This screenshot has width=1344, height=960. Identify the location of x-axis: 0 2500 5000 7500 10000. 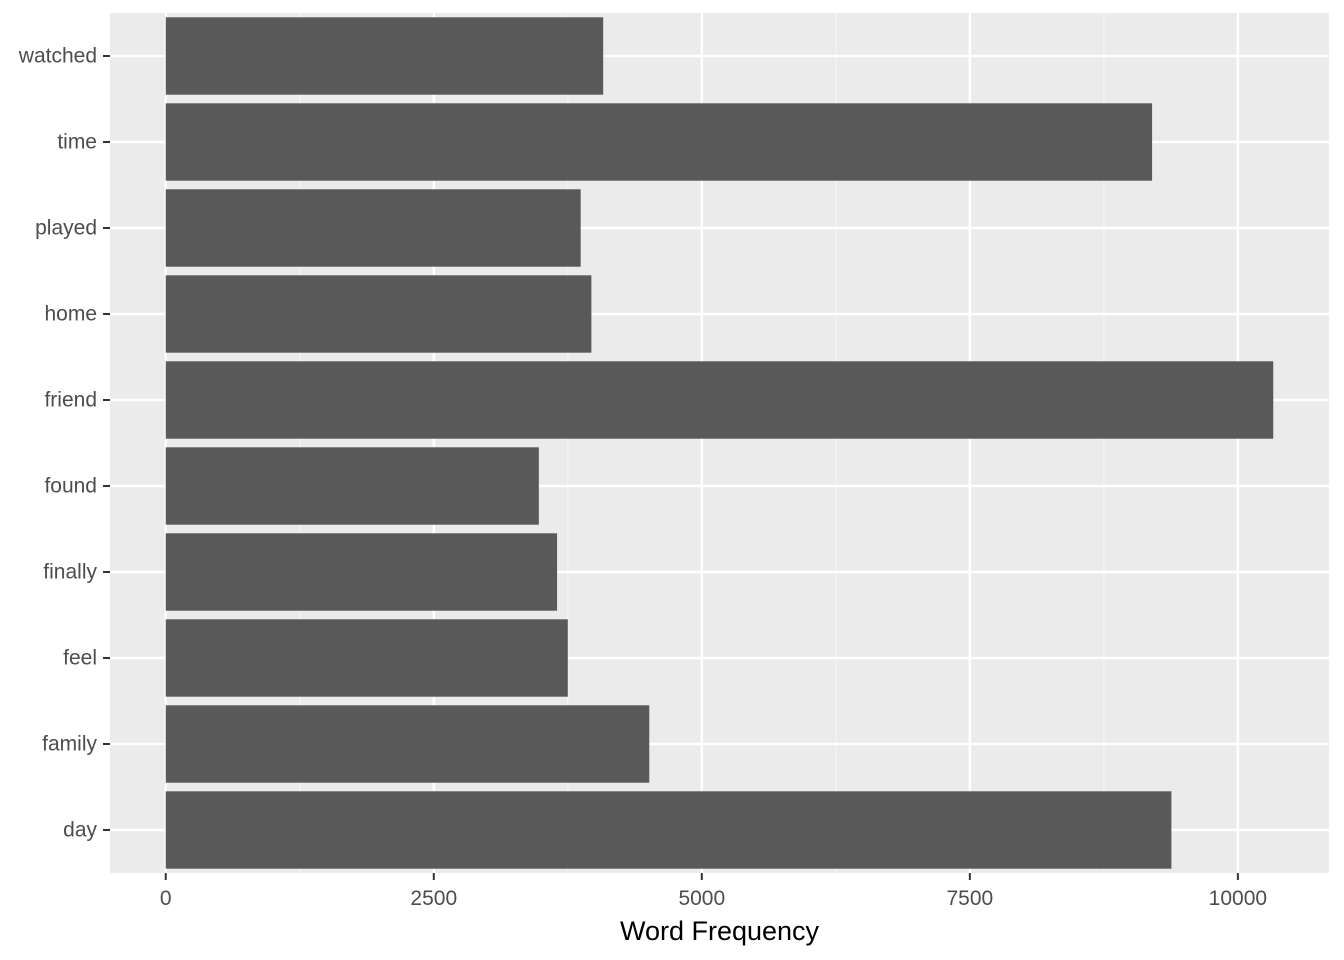
(713, 891).